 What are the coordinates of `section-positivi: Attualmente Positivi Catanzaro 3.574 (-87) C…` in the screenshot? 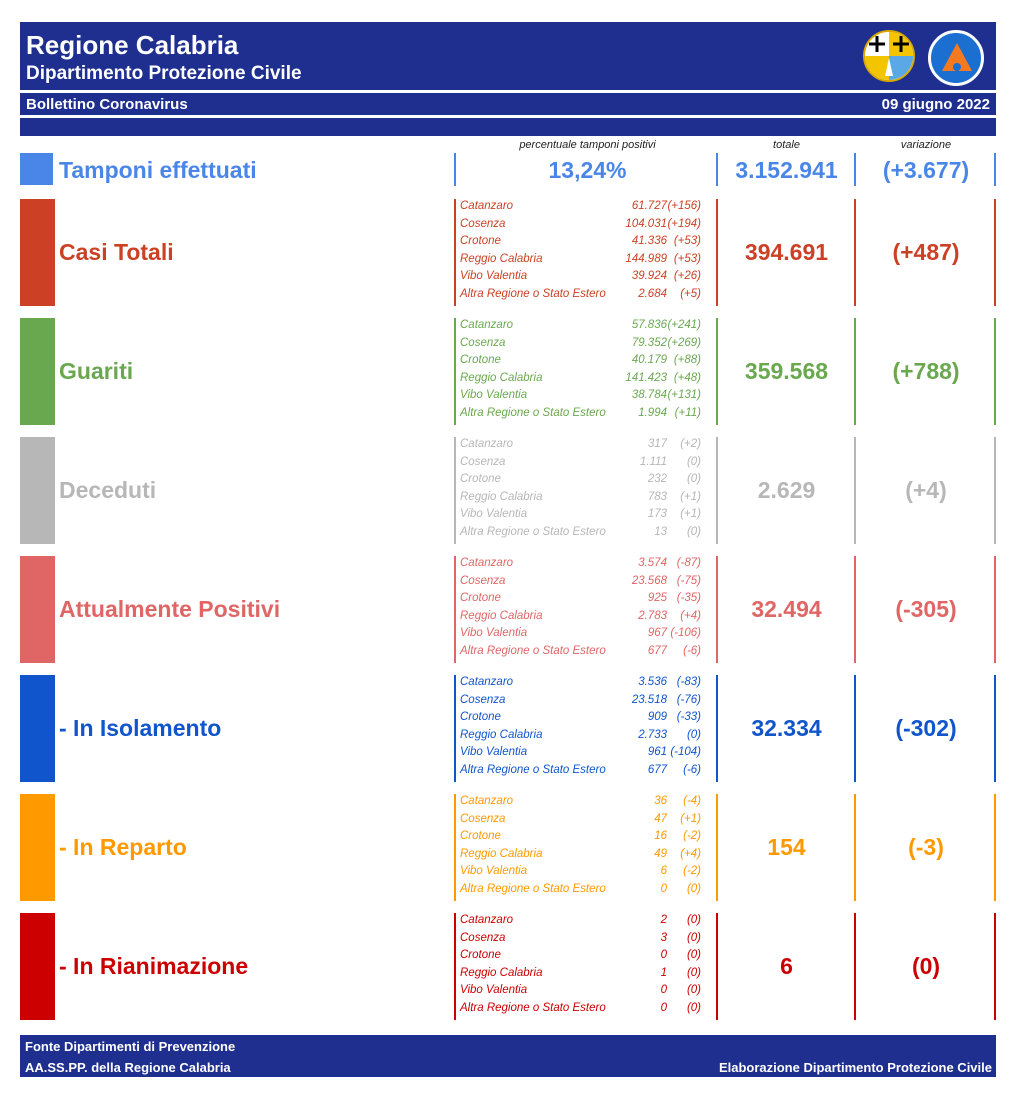 It's located at (510, 609).